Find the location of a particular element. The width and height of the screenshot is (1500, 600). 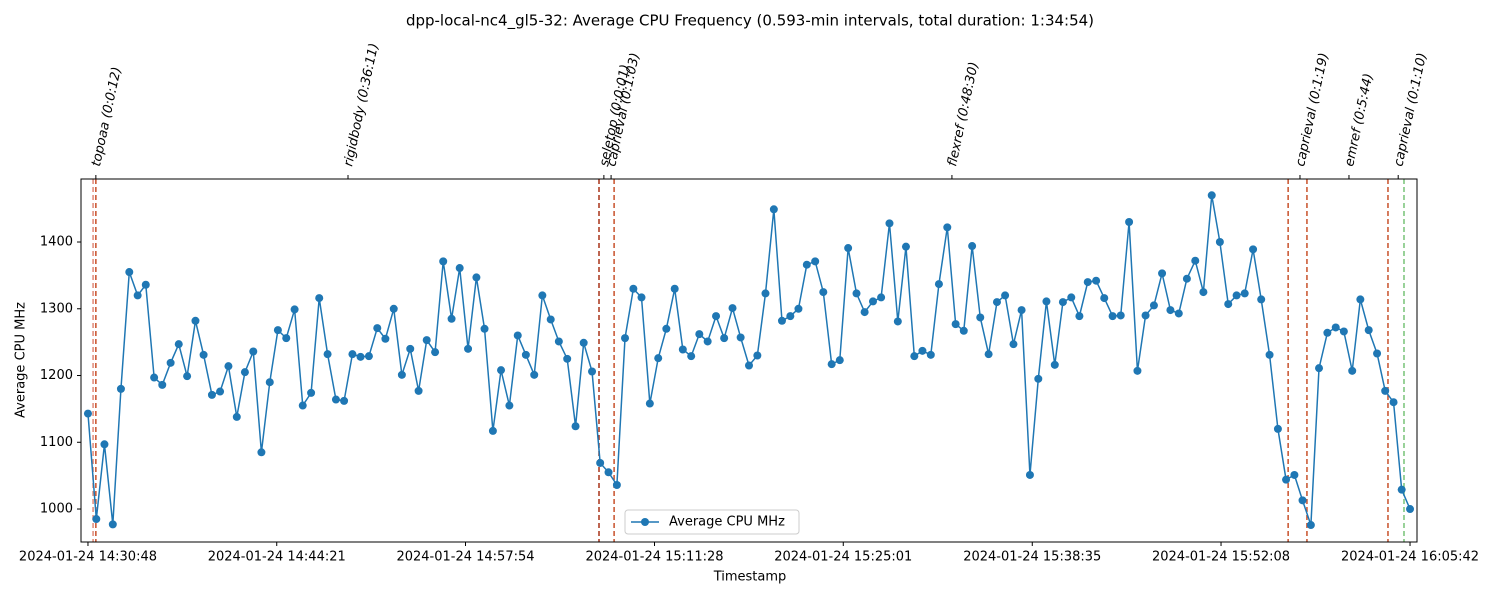

annotation-label: flexref (0:48:30) is located at coordinates (963, 114).